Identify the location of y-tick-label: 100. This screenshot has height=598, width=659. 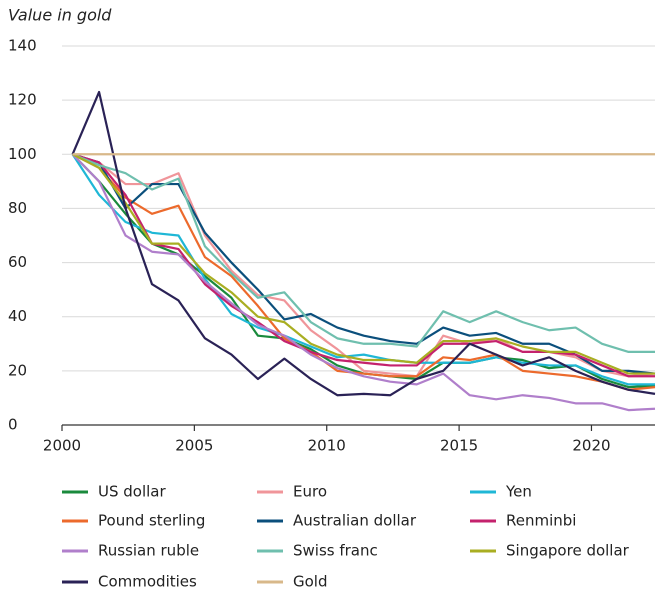
(22, 154).